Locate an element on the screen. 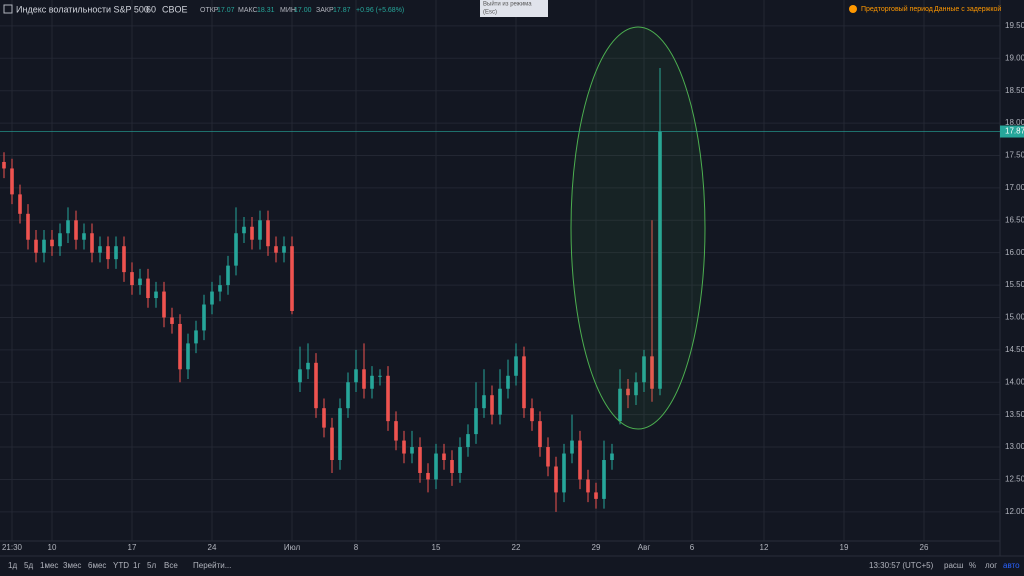 The height and width of the screenshot is (576, 1024). range-button: Все is located at coordinates (171, 565).